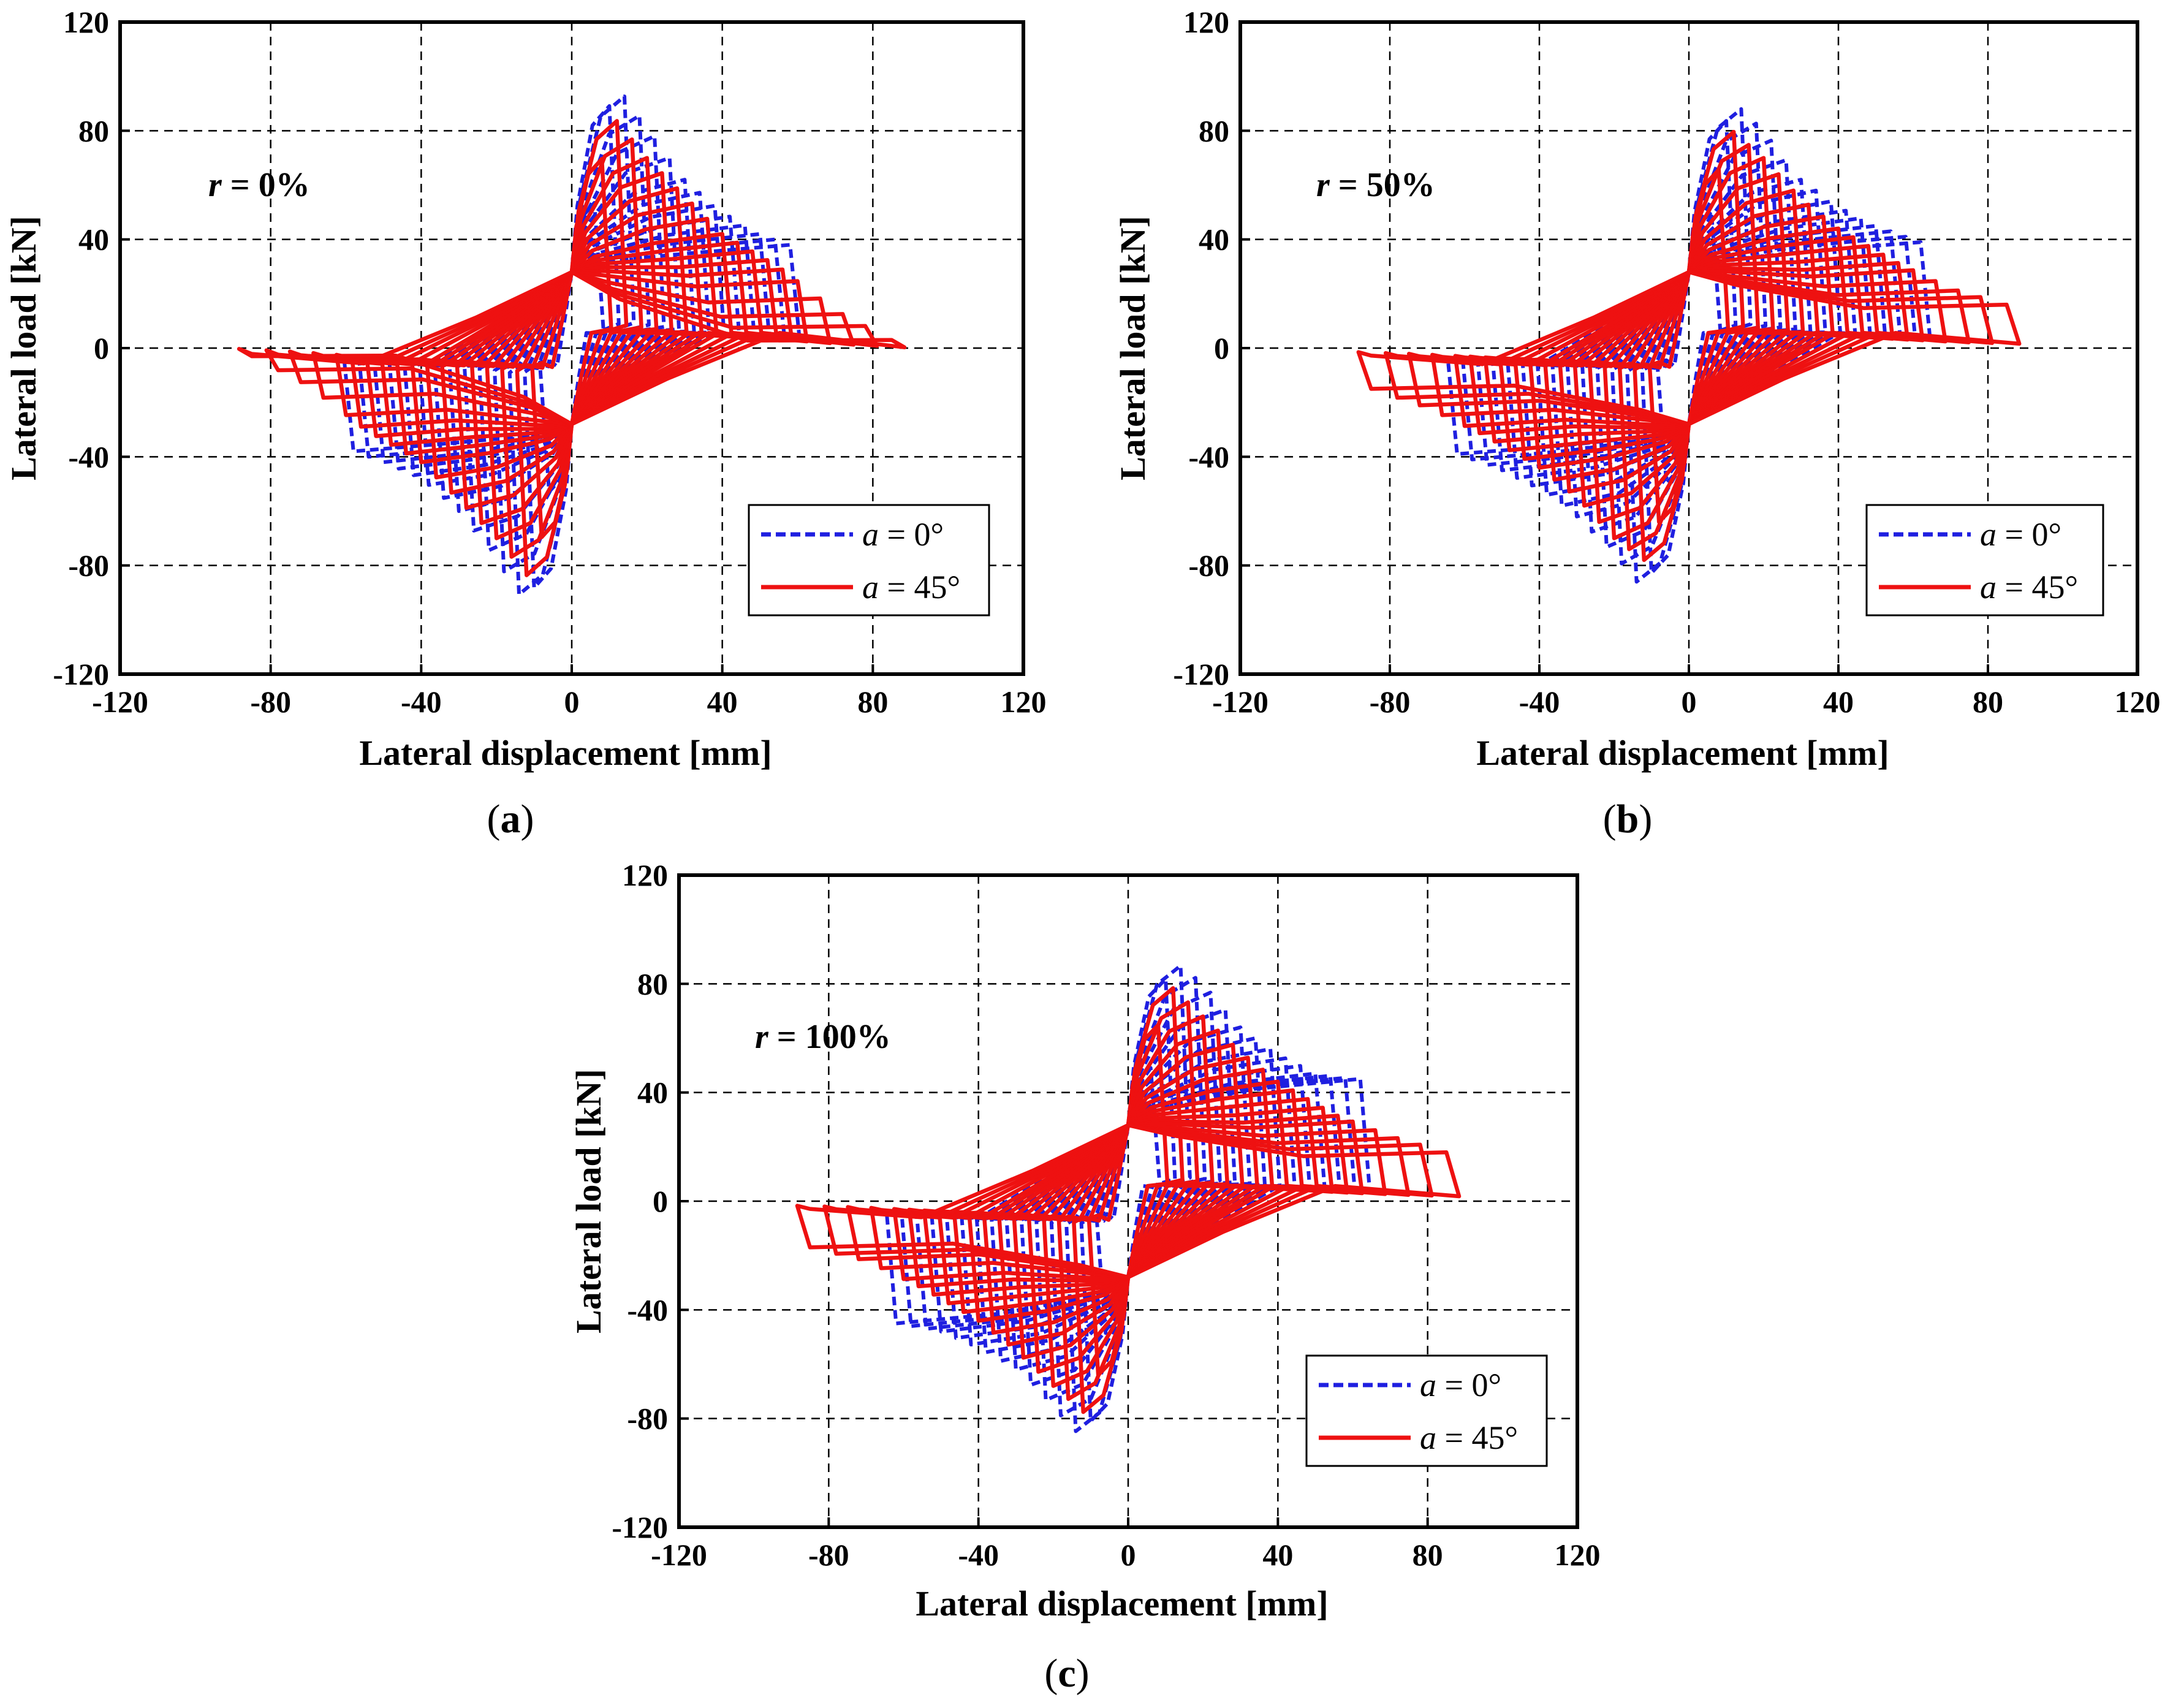  I want to click on panel-caption-b: (b), so click(1628, 819).